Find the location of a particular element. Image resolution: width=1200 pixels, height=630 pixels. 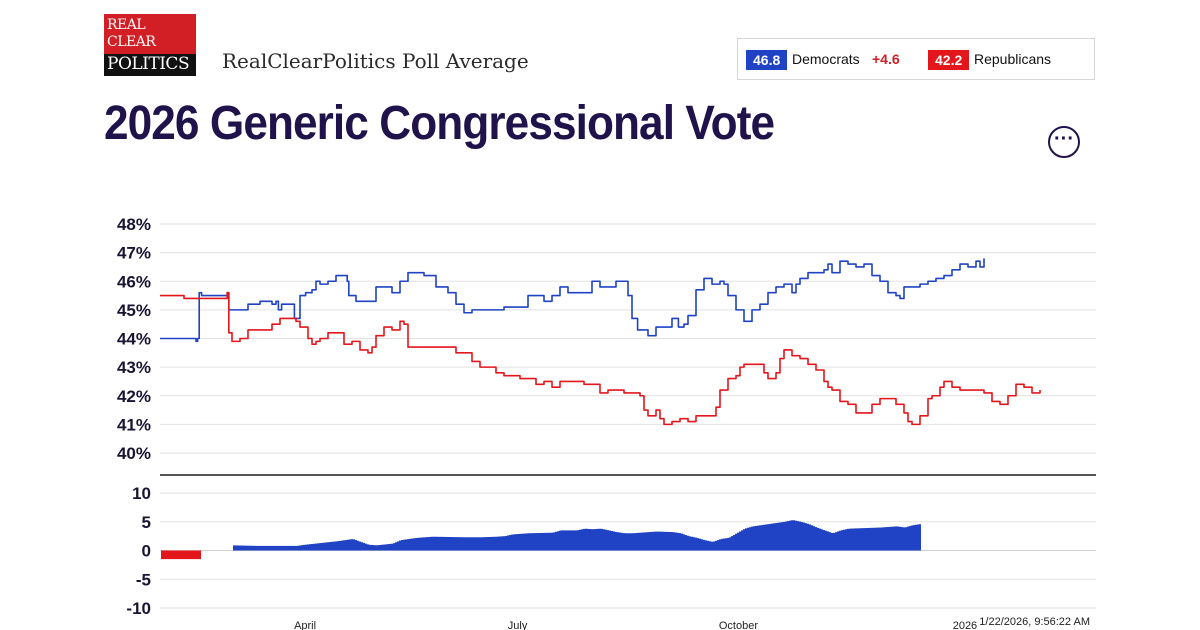

more-options-button: ··· is located at coordinates (1064, 142).